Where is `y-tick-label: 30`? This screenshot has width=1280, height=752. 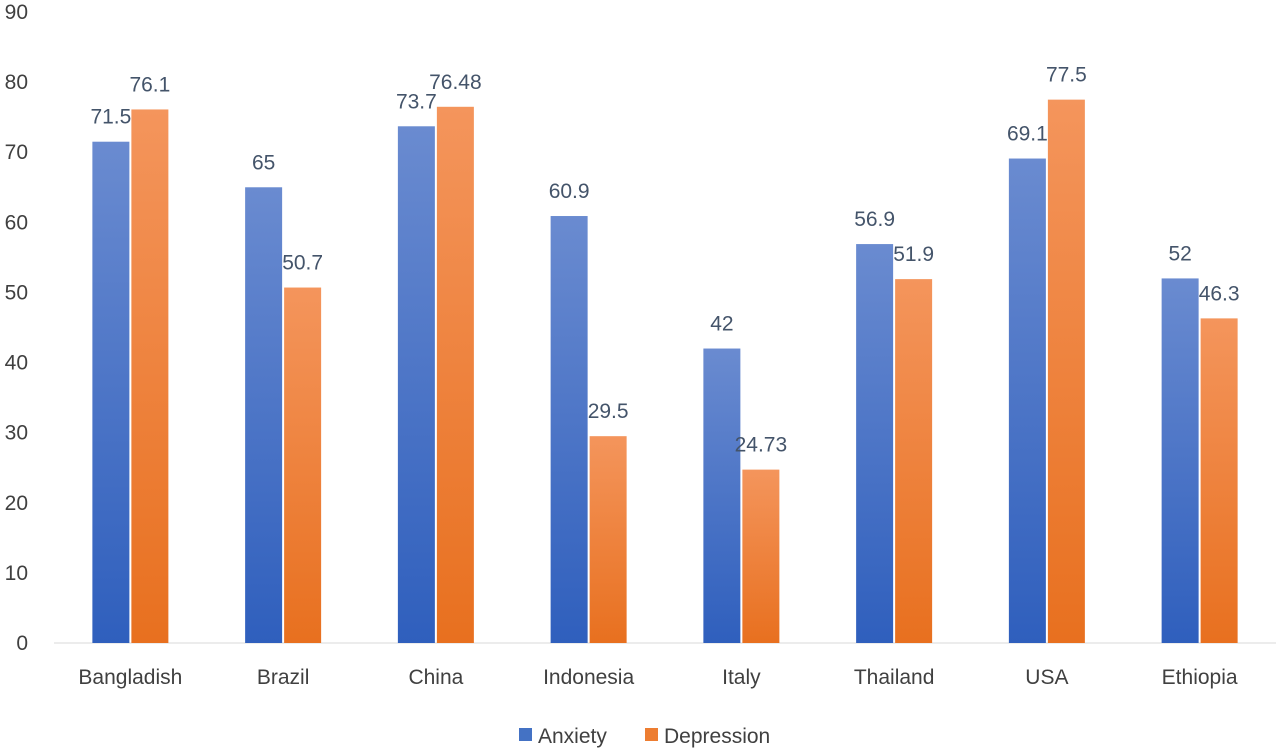 y-tick-label: 30 is located at coordinates (16, 433).